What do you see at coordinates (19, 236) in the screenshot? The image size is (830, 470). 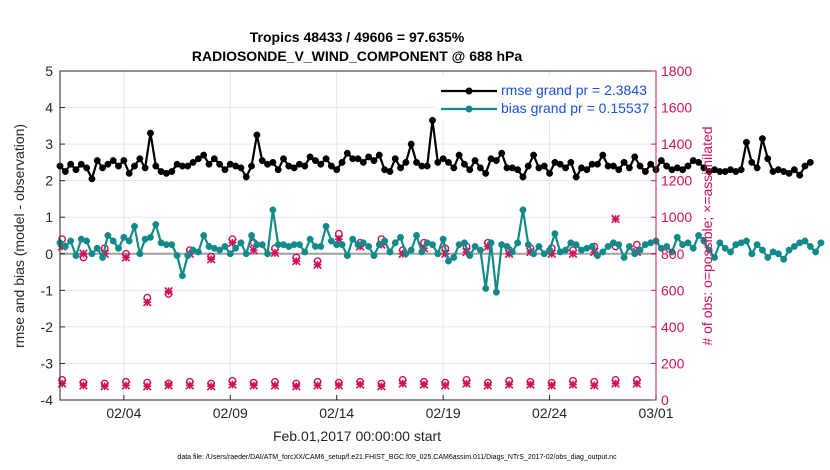 I see `y-axis-label-left: rmse and bias (model - observation)` at bounding box center [19, 236].